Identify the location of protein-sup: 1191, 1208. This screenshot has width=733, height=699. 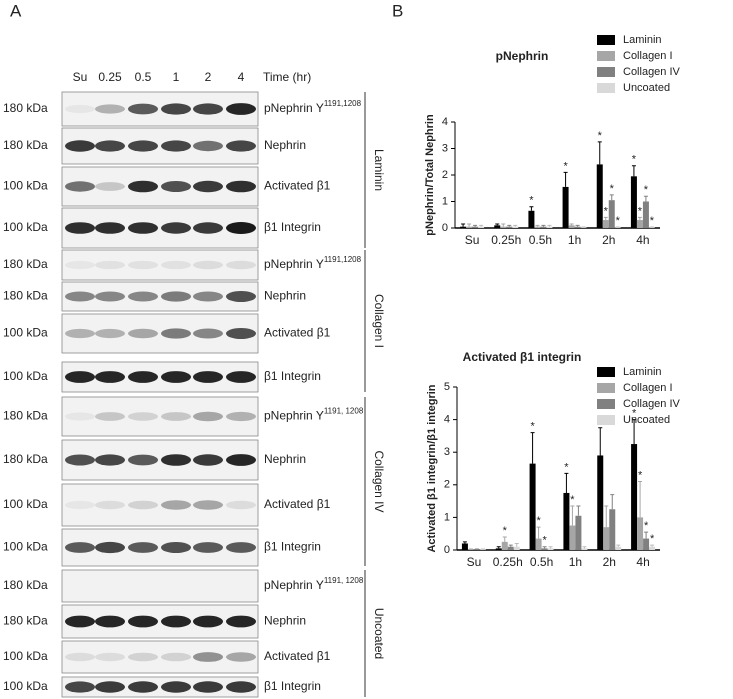
(344, 580).